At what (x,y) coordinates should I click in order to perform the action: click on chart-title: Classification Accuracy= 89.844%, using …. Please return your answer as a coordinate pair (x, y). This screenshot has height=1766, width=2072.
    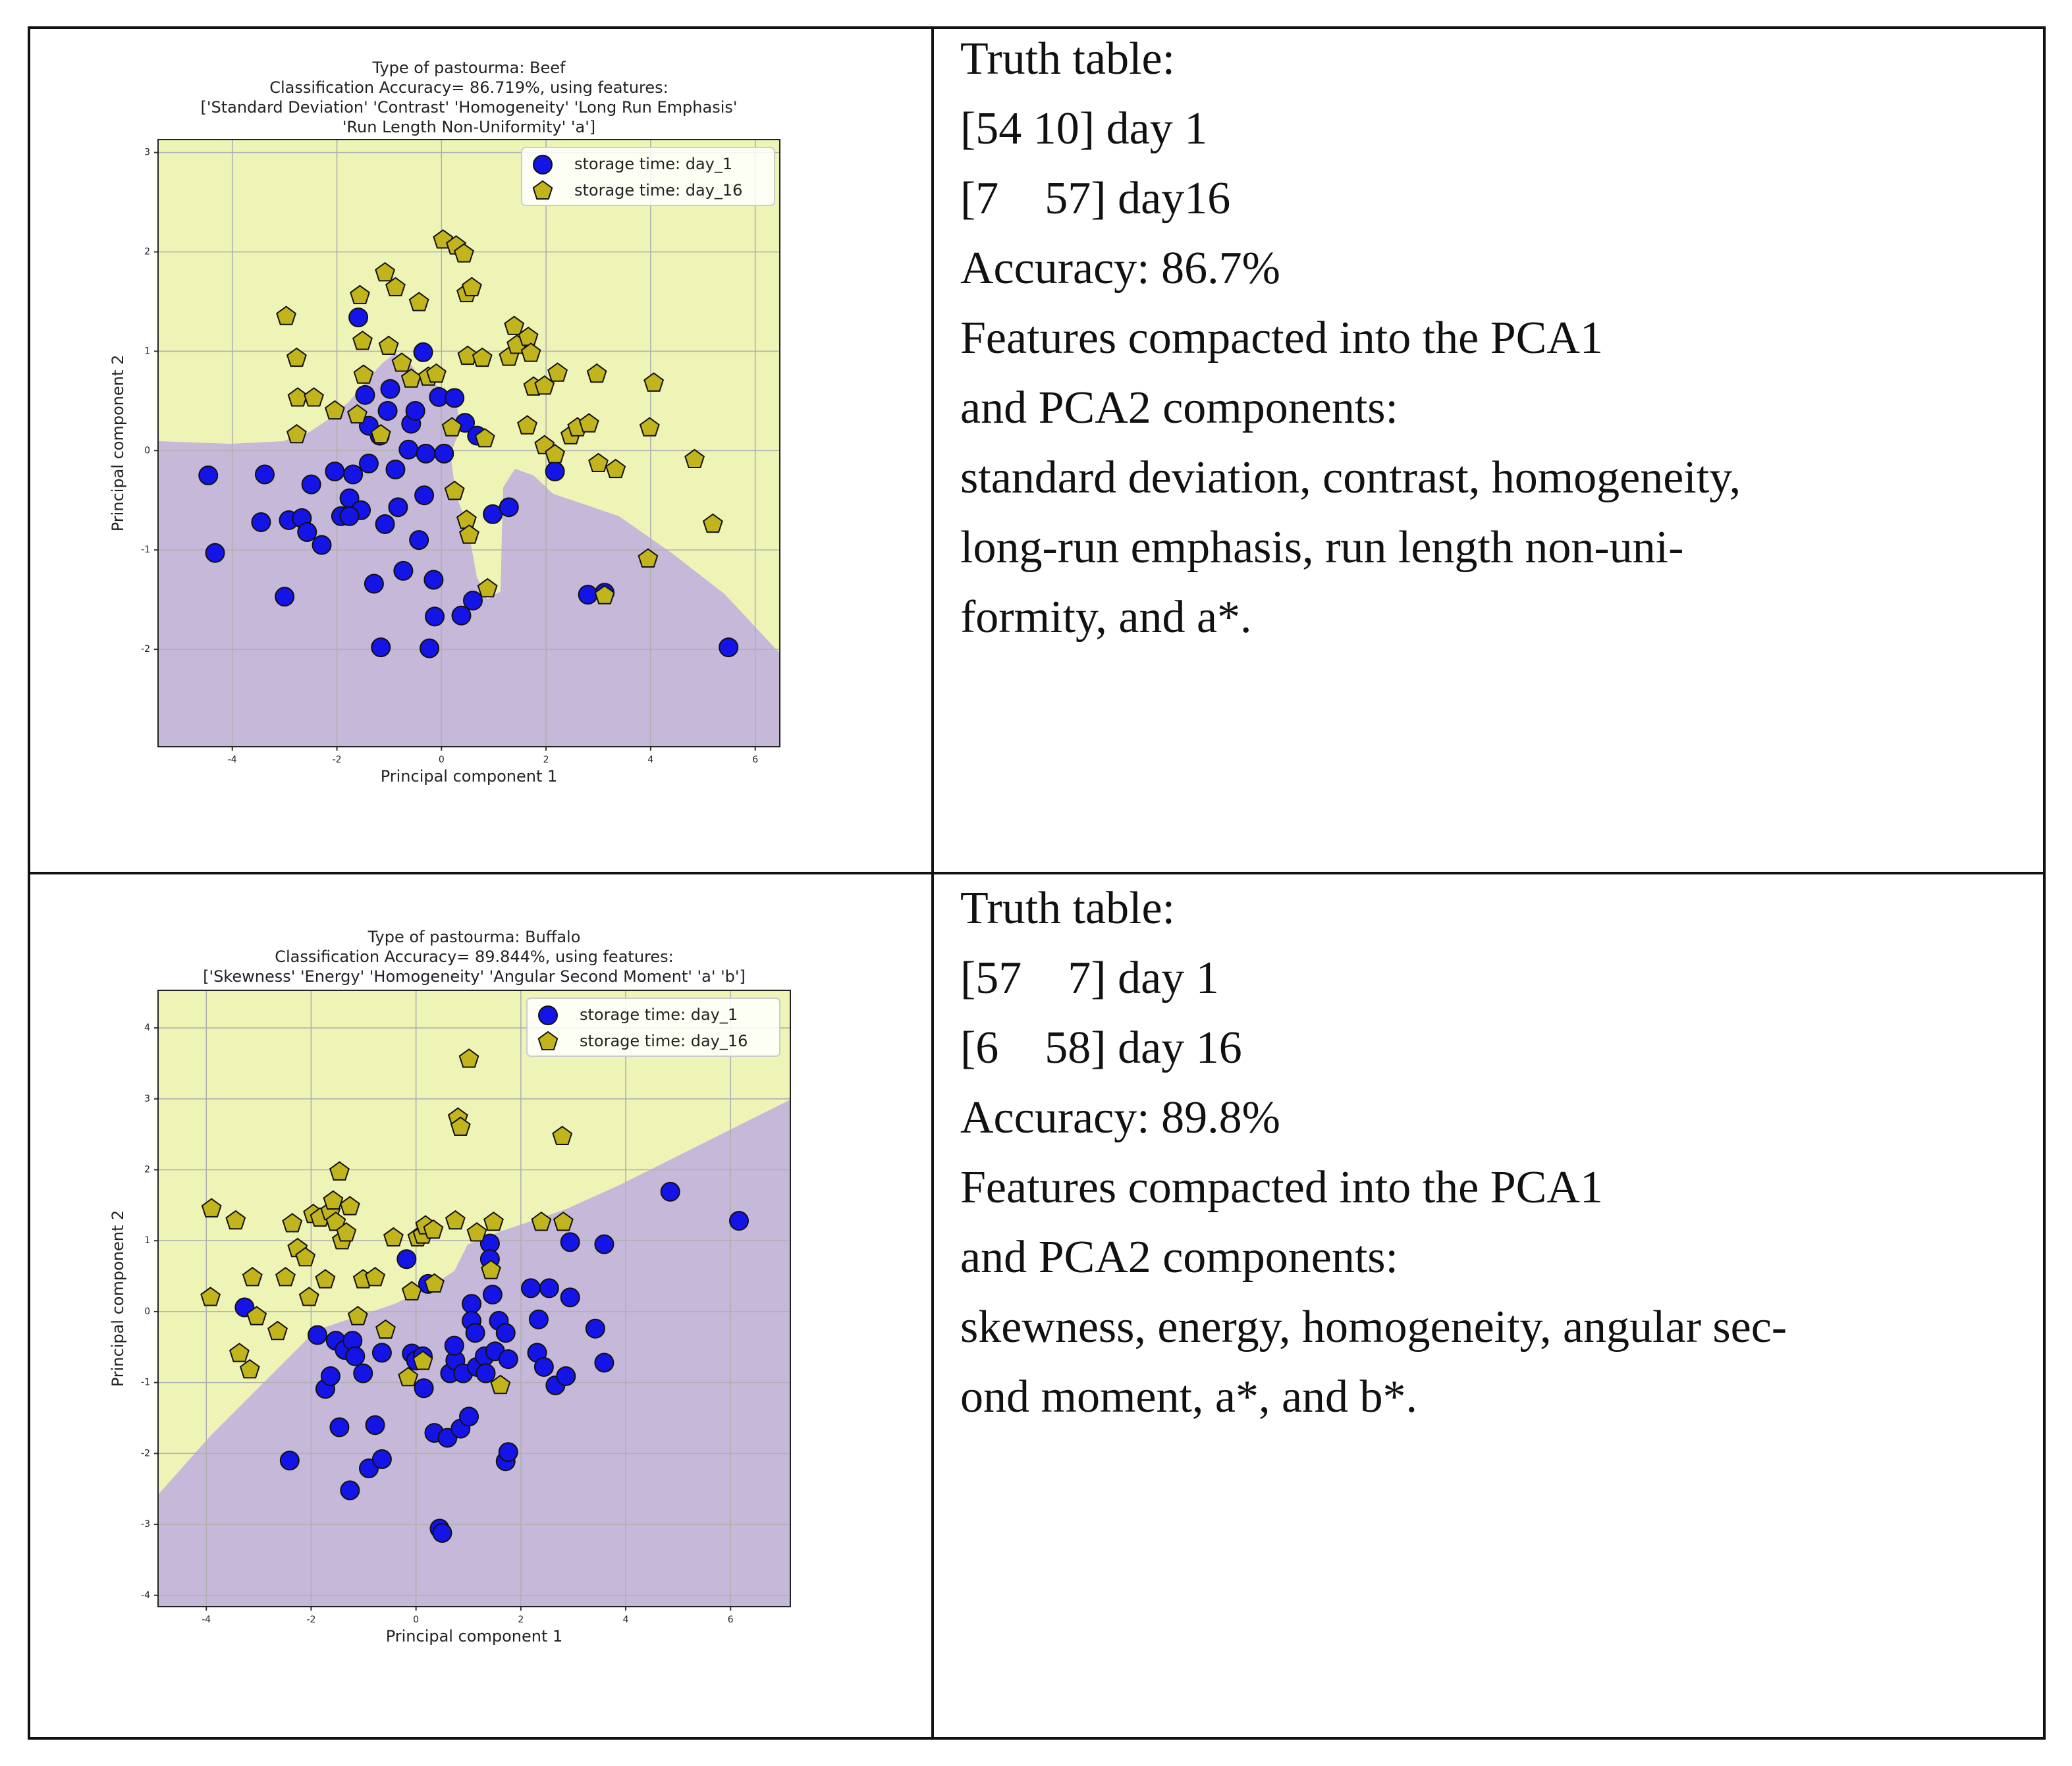
    Looking at the image, I should click on (474, 957).